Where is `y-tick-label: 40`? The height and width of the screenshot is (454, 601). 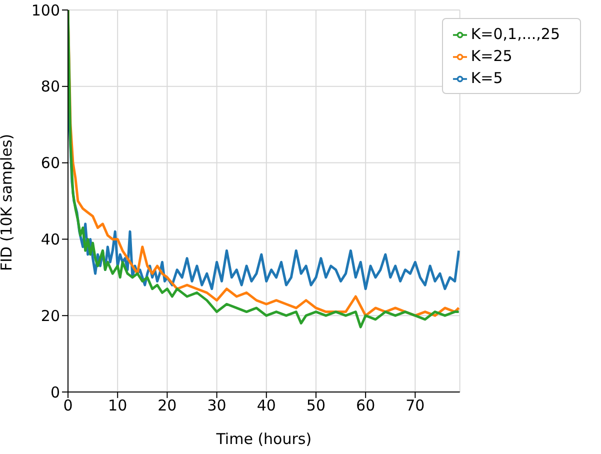
y-tick-label: 40 is located at coordinates (50, 239).